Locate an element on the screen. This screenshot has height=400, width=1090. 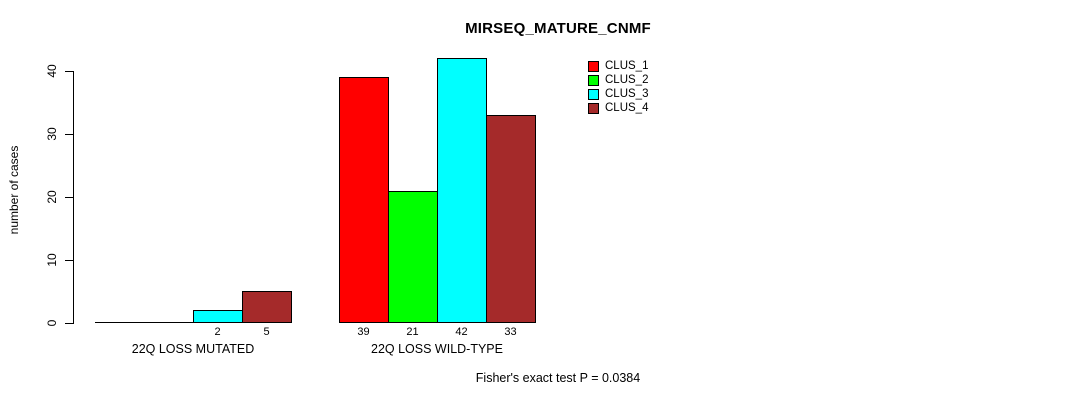
footnote-text: Fisher's exact test P = 0.0384 is located at coordinates (558, 378).